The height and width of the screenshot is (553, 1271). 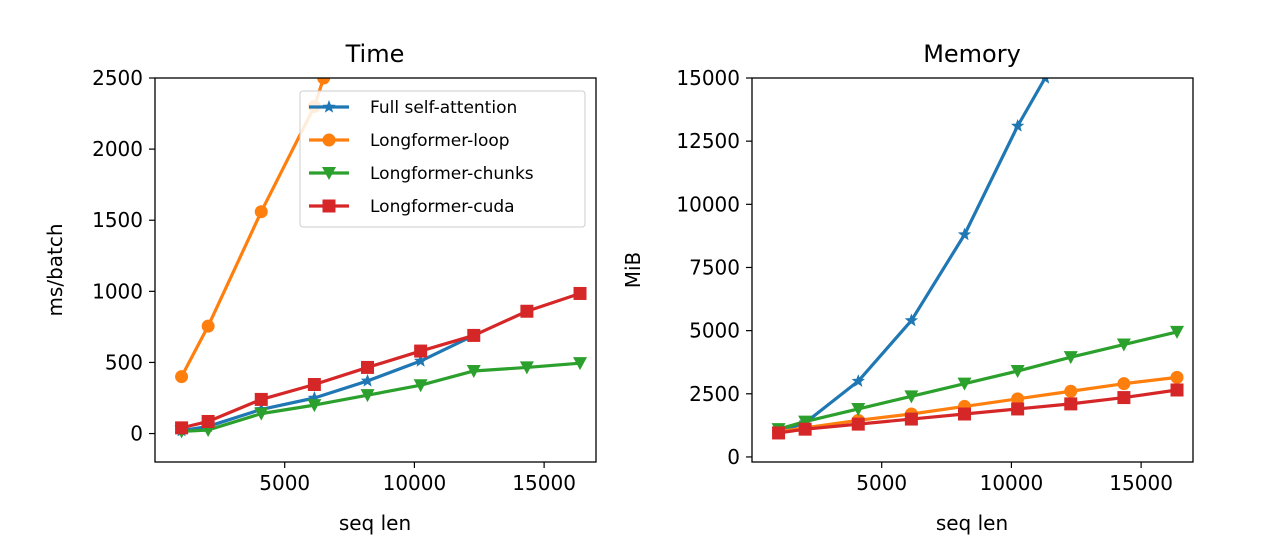 I want to click on legend-marker-square, so click(x=329, y=206).